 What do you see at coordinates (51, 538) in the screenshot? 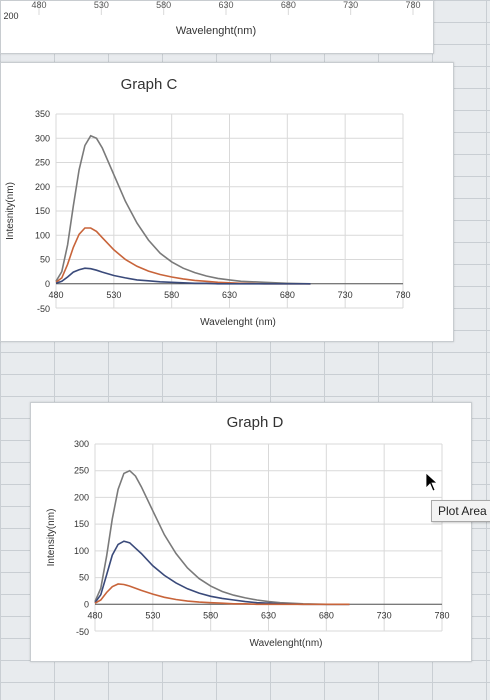
I see `graph-d-y-axis-label: Intensity(nm)` at bounding box center [51, 538].